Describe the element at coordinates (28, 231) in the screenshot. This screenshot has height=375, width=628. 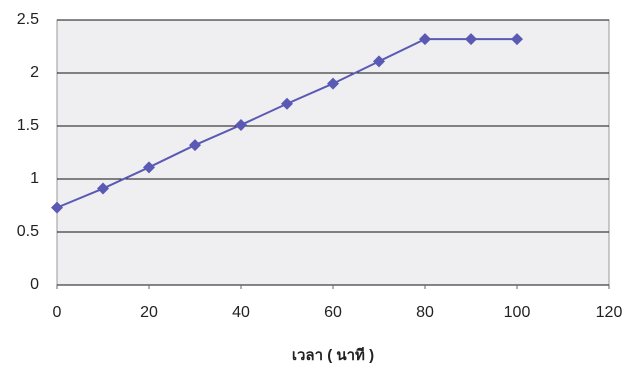
I see `y-tick-label: 0.5` at that location.